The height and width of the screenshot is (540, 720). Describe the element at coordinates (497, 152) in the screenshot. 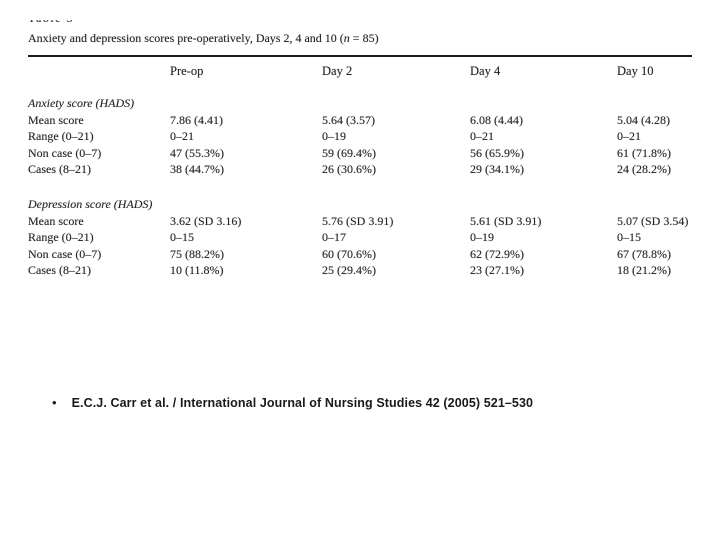

I see `cell: 56 (65.9%)` at that location.